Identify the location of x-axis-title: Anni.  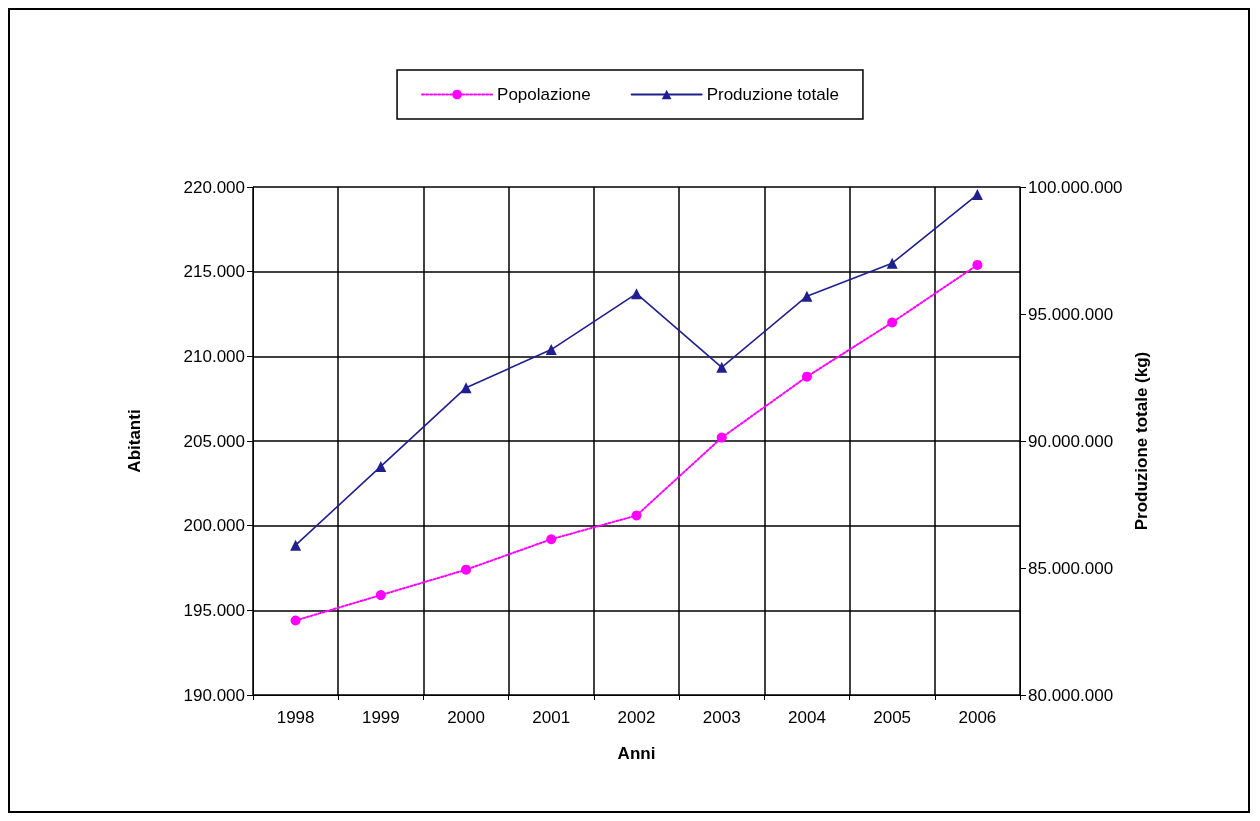
(636, 753).